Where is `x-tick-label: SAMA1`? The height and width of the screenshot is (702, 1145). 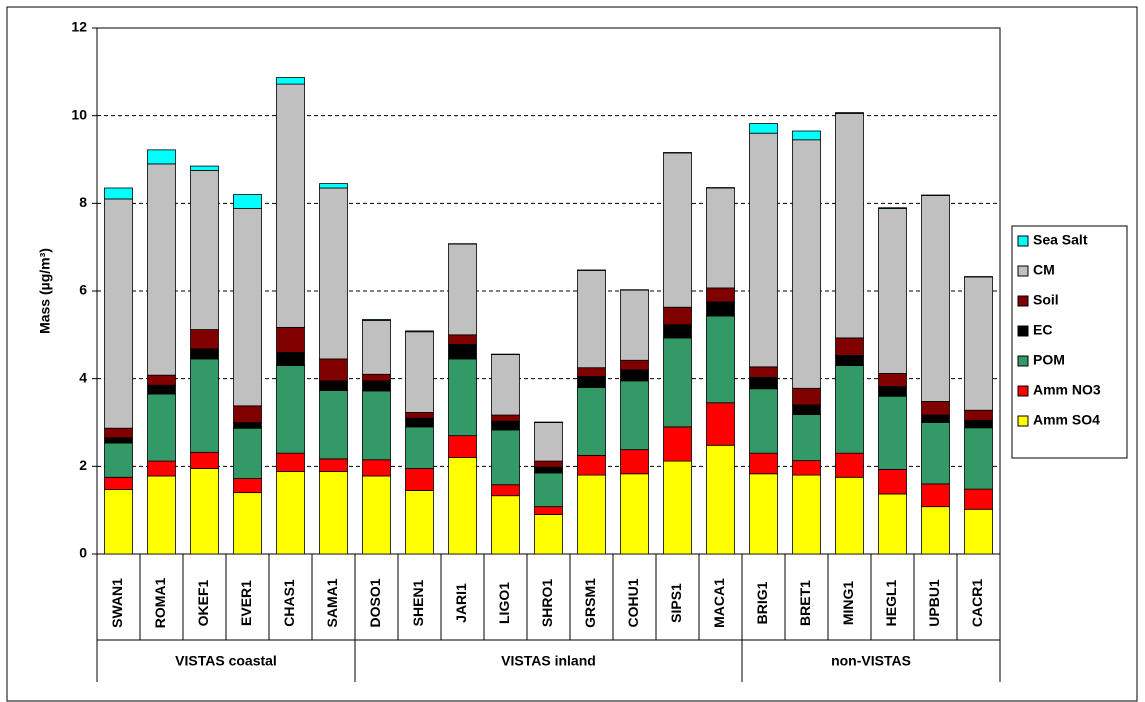
x-tick-label: SAMA1 is located at coordinates (332, 602).